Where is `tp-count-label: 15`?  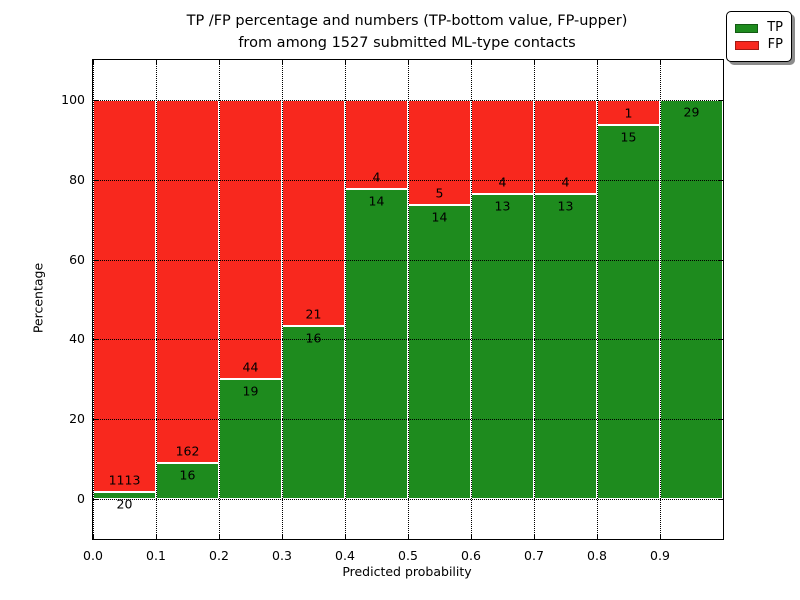
tp-count-label: 15 is located at coordinates (628, 137).